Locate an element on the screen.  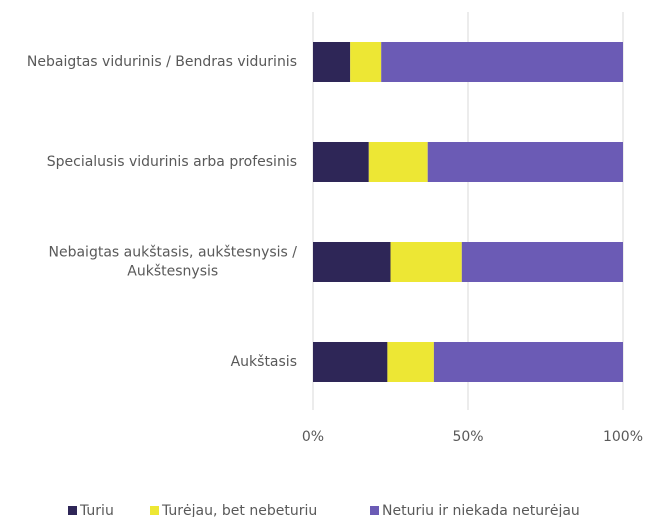
legend-label: Turiu is located at coordinates (96, 510).